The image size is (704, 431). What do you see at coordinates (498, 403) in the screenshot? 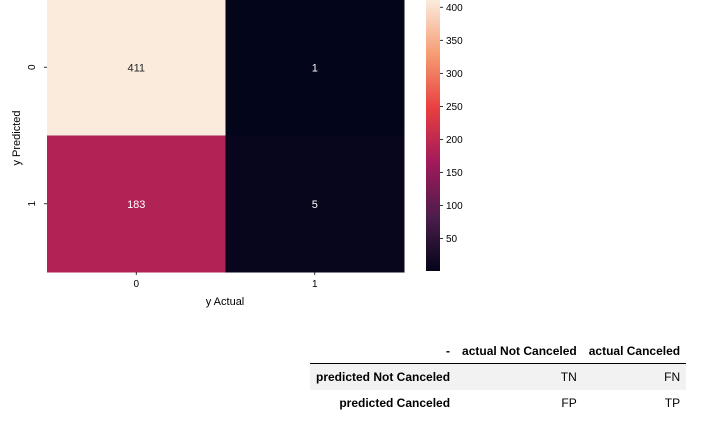
I see `table-row: predicted Canceled FP TP` at bounding box center [498, 403].